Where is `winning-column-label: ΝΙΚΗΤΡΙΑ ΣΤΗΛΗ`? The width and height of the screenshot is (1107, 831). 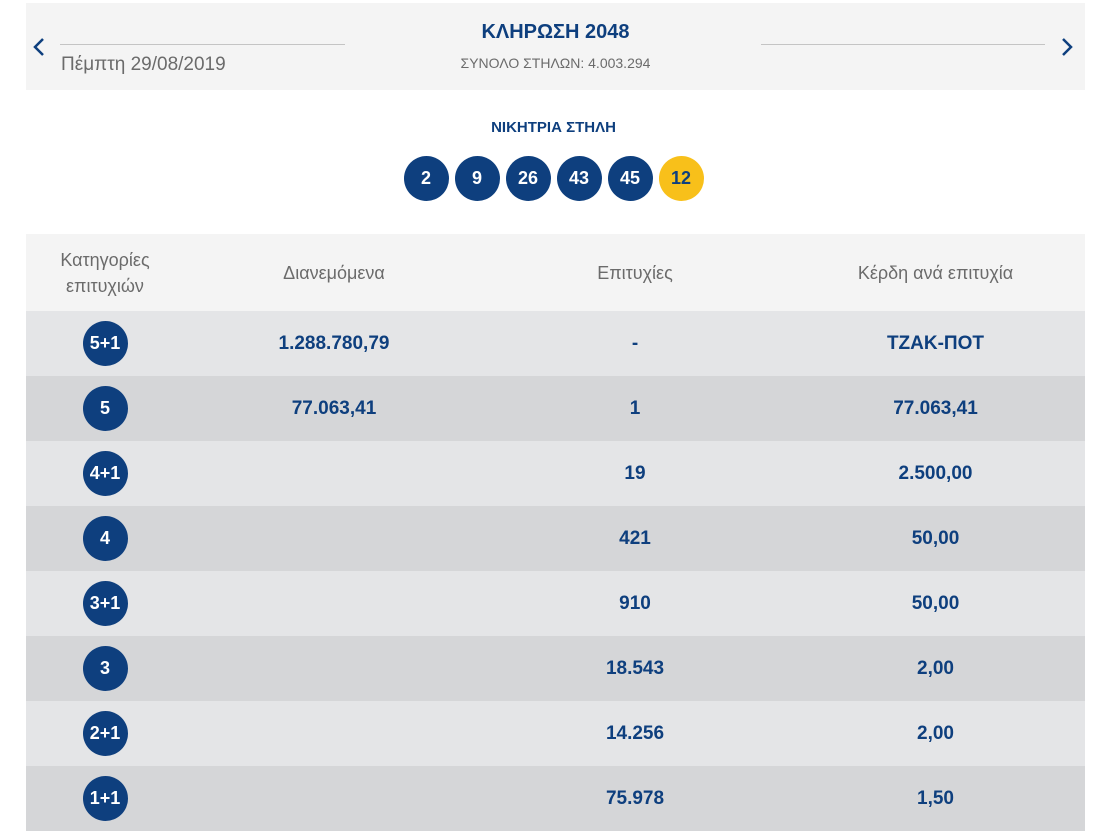 winning-column-label: ΝΙΚΗΤΡΙΑ ΣΤΗΛΗ is located at coordinates (553, 127).